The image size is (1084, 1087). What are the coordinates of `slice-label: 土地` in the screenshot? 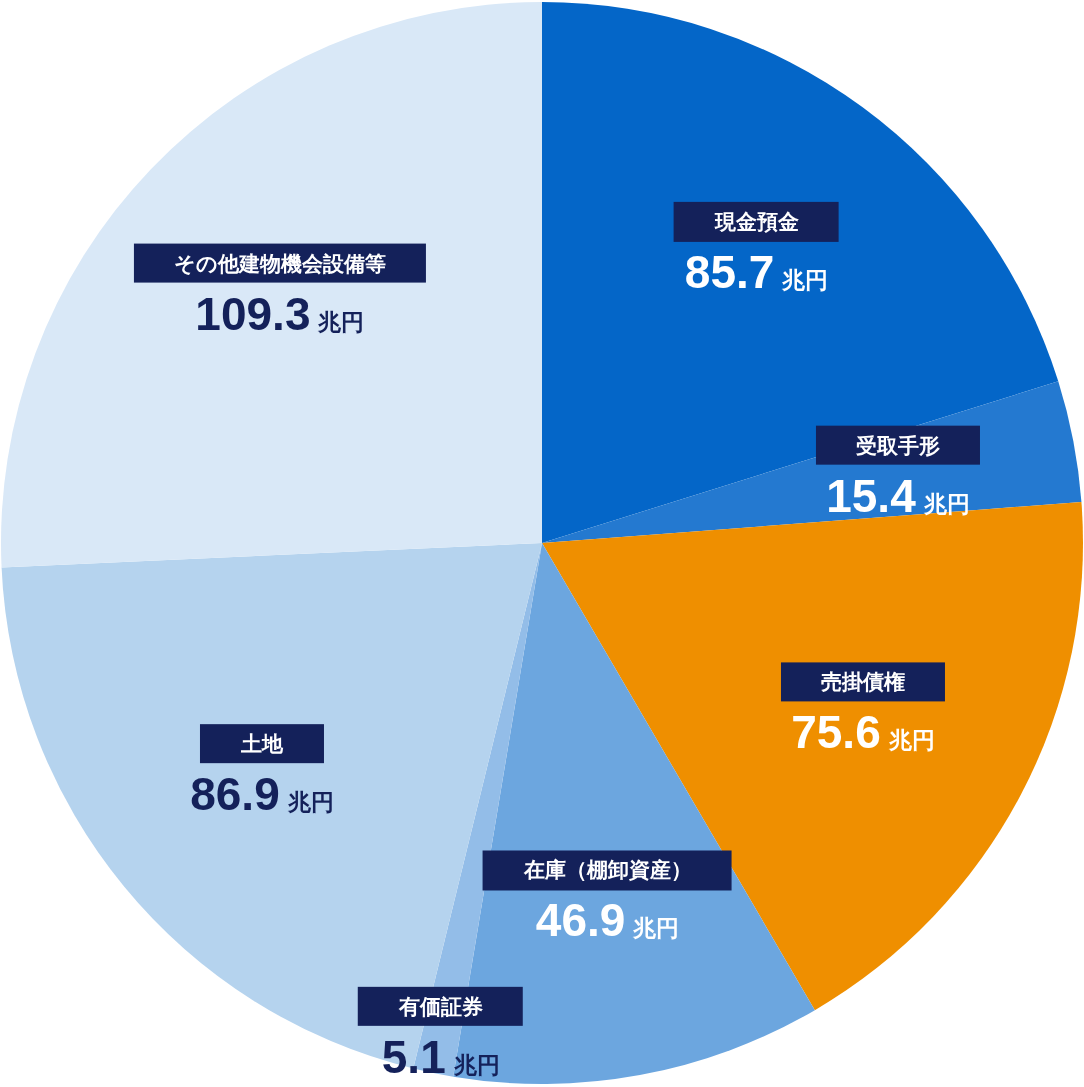 It's located at (261, 744).